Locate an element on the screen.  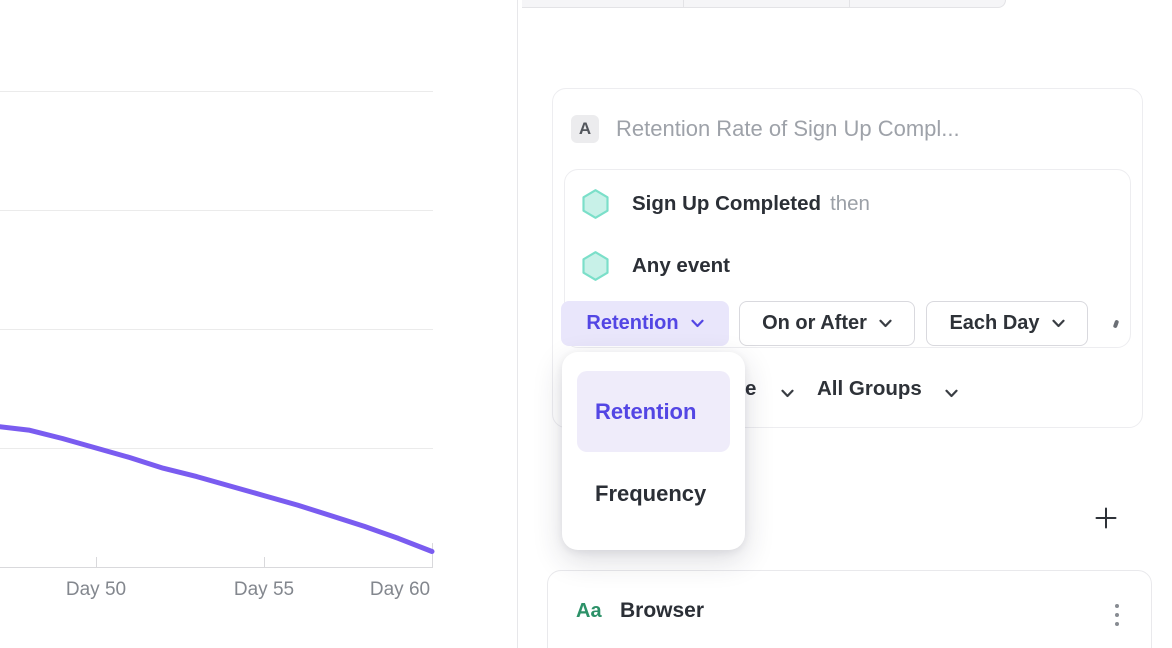
panel-divider is located at coordinates (517, 324).